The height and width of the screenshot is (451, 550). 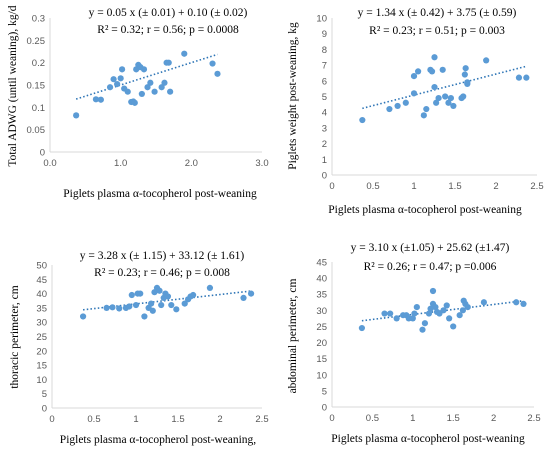 What do you see at coordinates (41, 380) in the screenshot?
I see `y-tick-label: 10` at bounding box center [41, 380].